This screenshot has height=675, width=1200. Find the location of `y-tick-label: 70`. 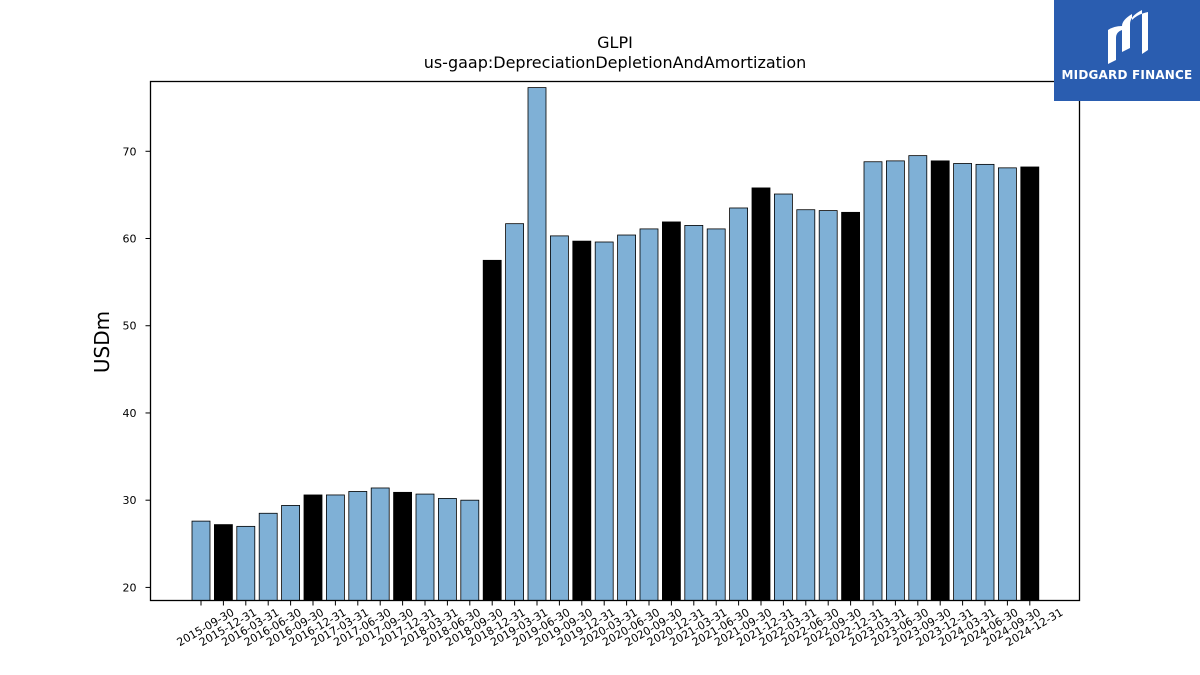

y-tick-label: 70 is located at coordinates (130, 151).